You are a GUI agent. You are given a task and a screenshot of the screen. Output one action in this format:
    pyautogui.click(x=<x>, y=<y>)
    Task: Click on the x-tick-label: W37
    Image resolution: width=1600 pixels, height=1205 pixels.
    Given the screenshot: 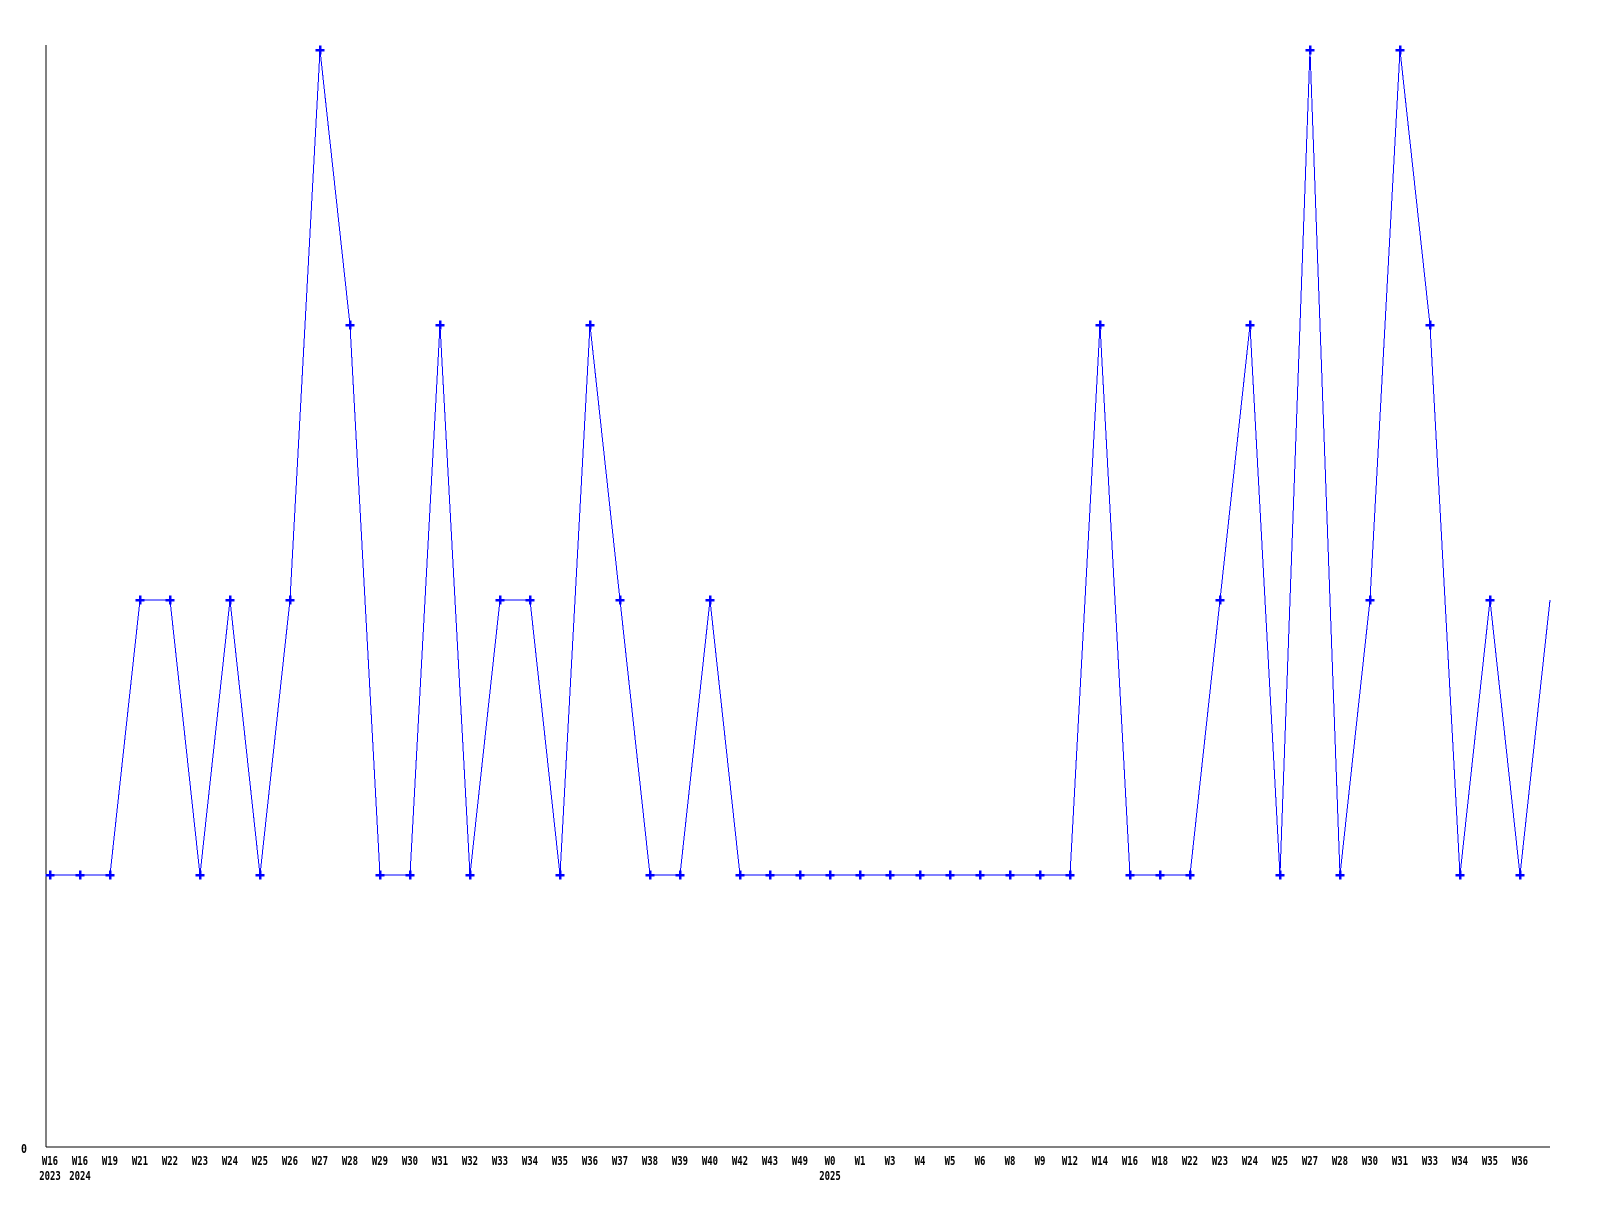 What is the action you would take?
    pyautogui.click(x=620, y=1161)
    